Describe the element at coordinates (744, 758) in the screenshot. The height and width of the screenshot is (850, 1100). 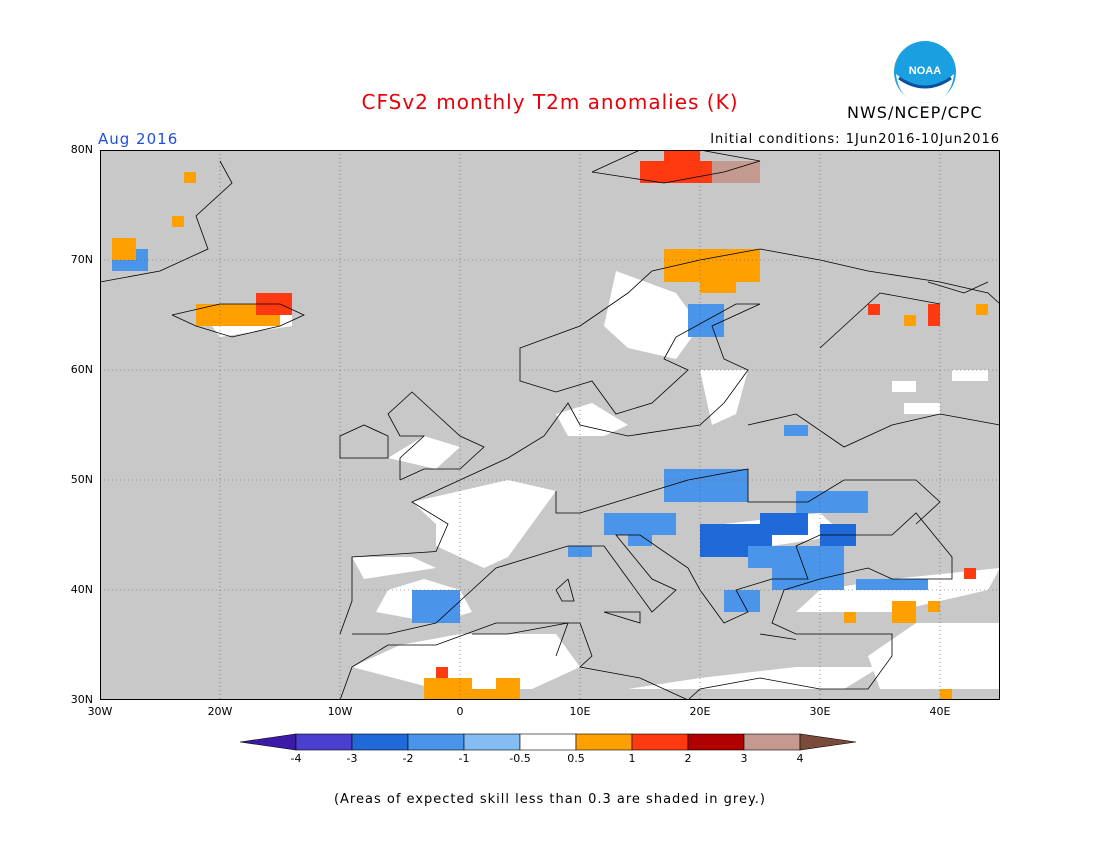
I see `colorbar-tick-label: 3` at that location.